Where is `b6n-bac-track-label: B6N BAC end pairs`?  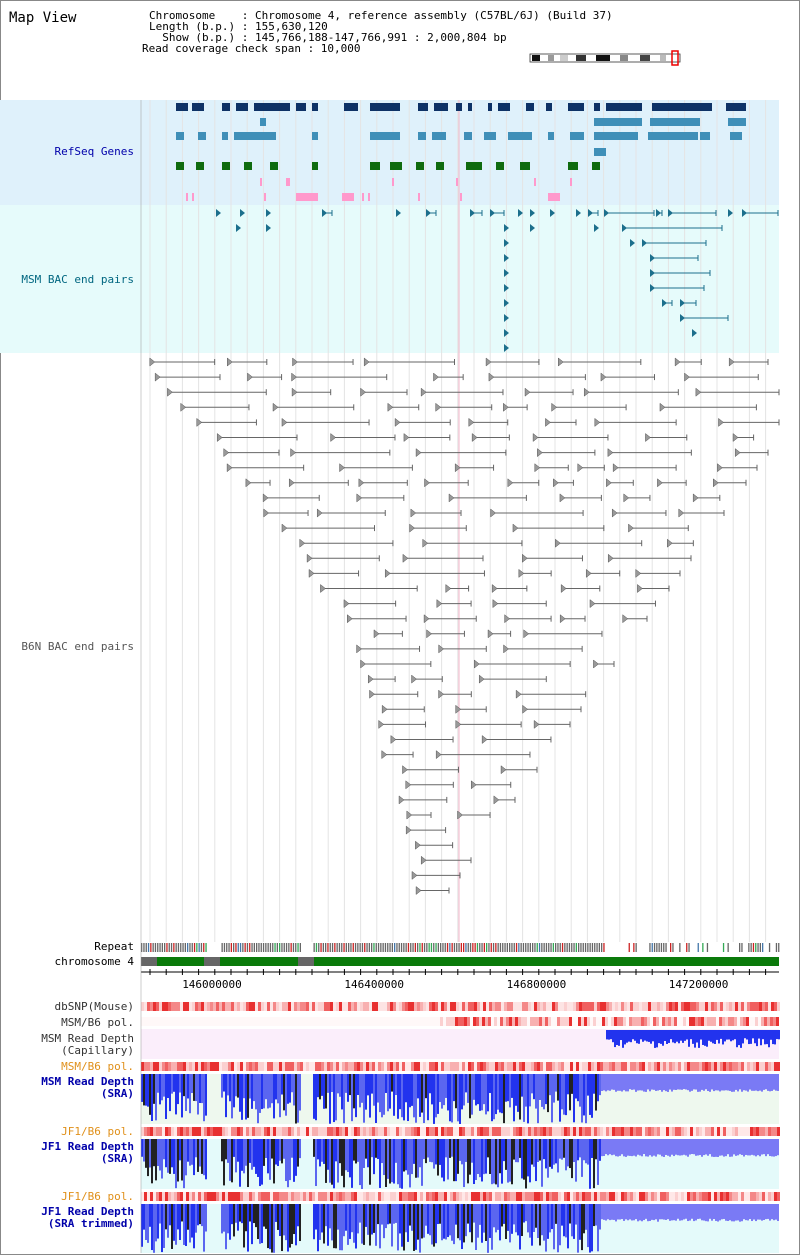 b6n-bac-track-label: B6N BAC end pairs is located at coordinates (77, 646).